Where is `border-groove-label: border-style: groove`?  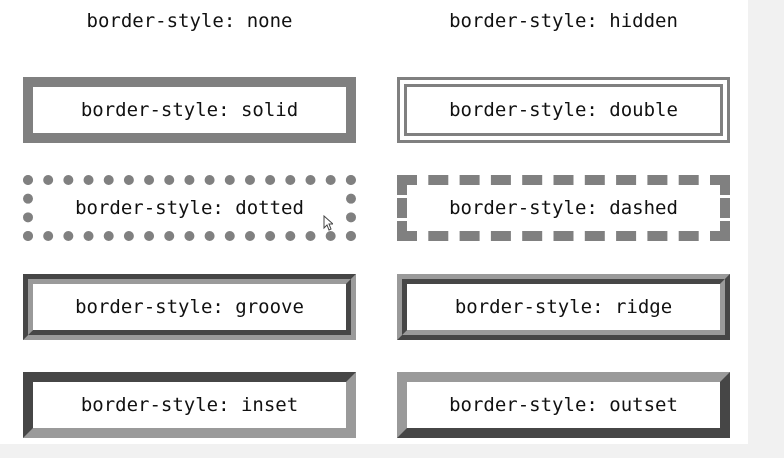 border-groove-label: border-style: groove is located at coordinates (189, 307).